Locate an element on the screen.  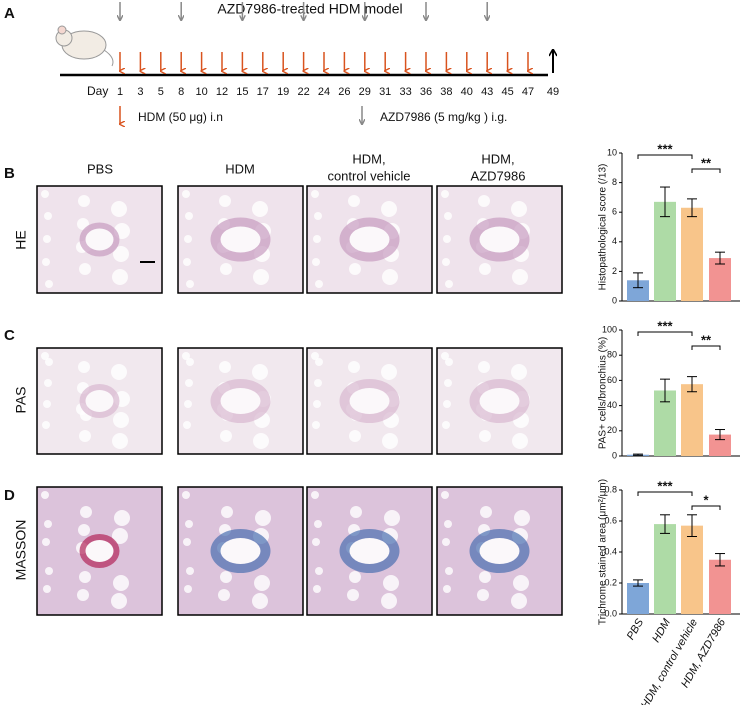
y-tick-label: 0 is located at coordinates (614, 455).